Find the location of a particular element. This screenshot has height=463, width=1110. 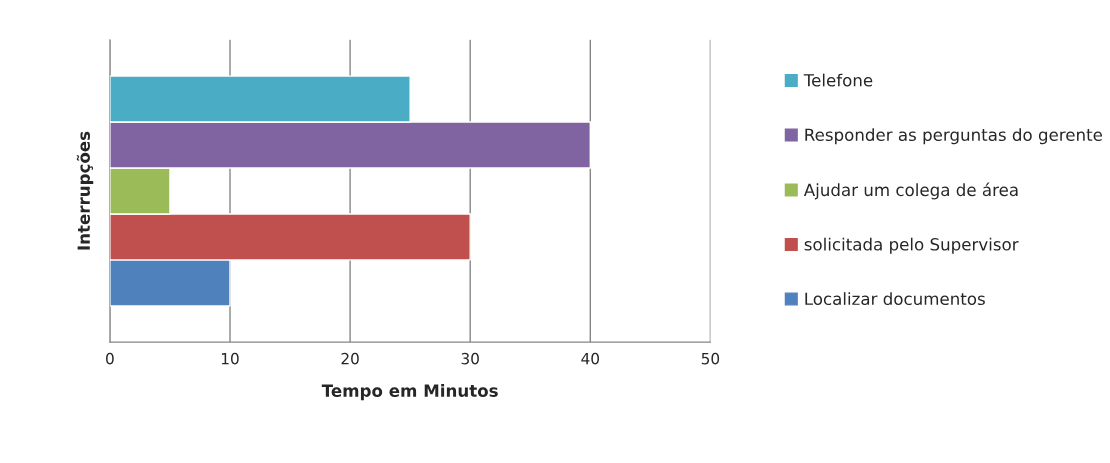

legend-label: solicitada pelo Supervisor is located at coordinates (911, 245).